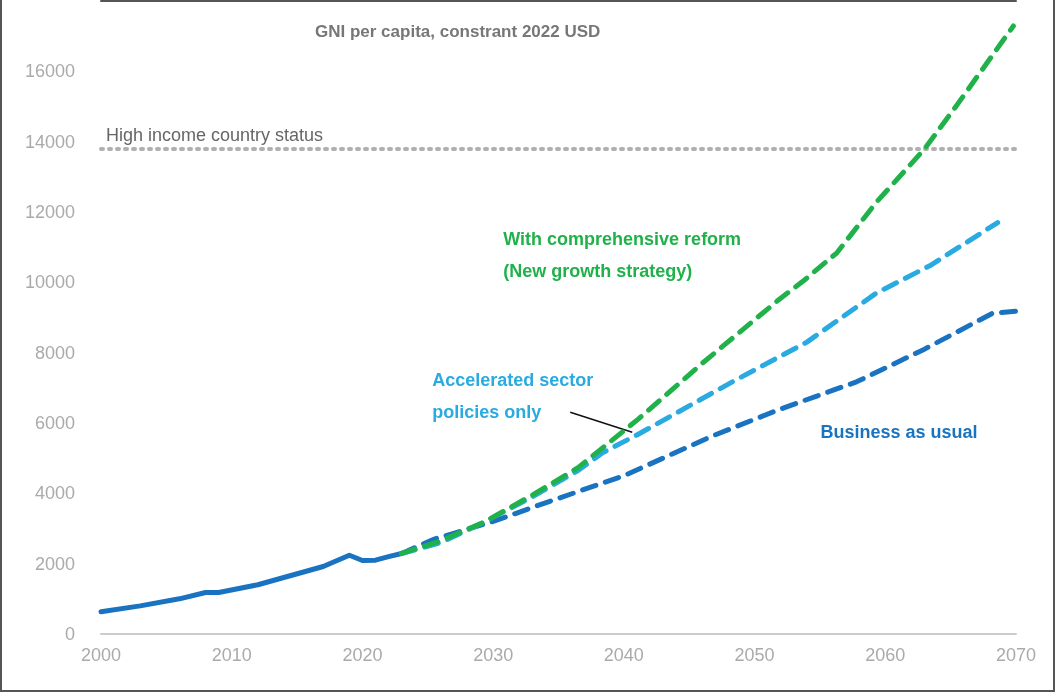  What do you see at coordinates (231, 655) in the screenshot?
I see `x-tick-label: 2010` at bounding box center [231, 655].